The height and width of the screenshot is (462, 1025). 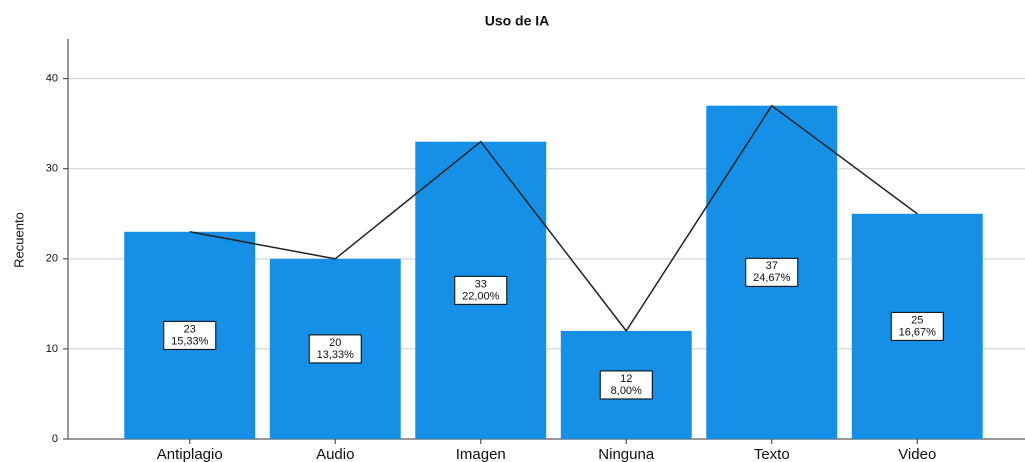 What do you see at coordinates (190, 341) in the screenshot?
I see `percent-label: 15,33%` at bounding box center [190, 341].